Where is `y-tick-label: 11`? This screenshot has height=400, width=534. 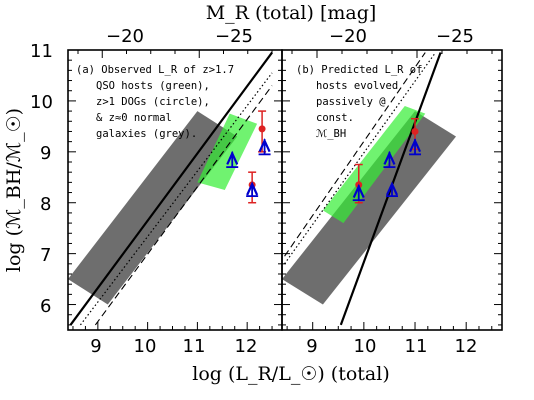 y-tick-label: 11 is located at coordinates (41, 51).